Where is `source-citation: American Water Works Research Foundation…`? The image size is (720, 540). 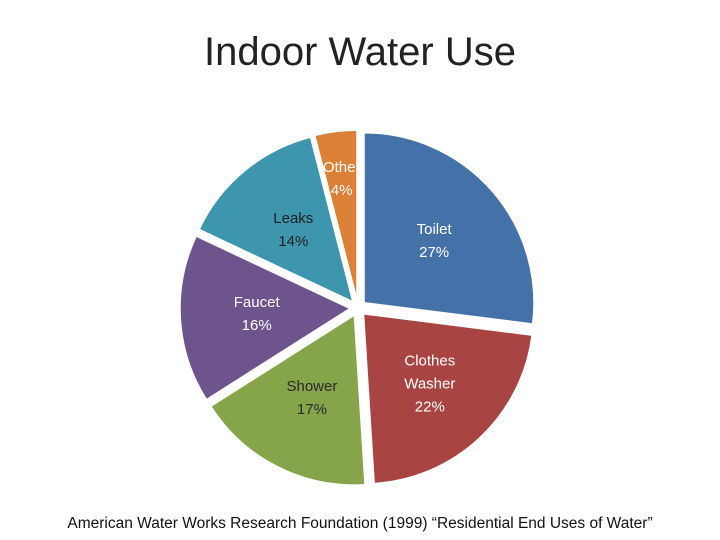
source-citation: American Water Works Research Foundation… is located at coordinates (360, 523).